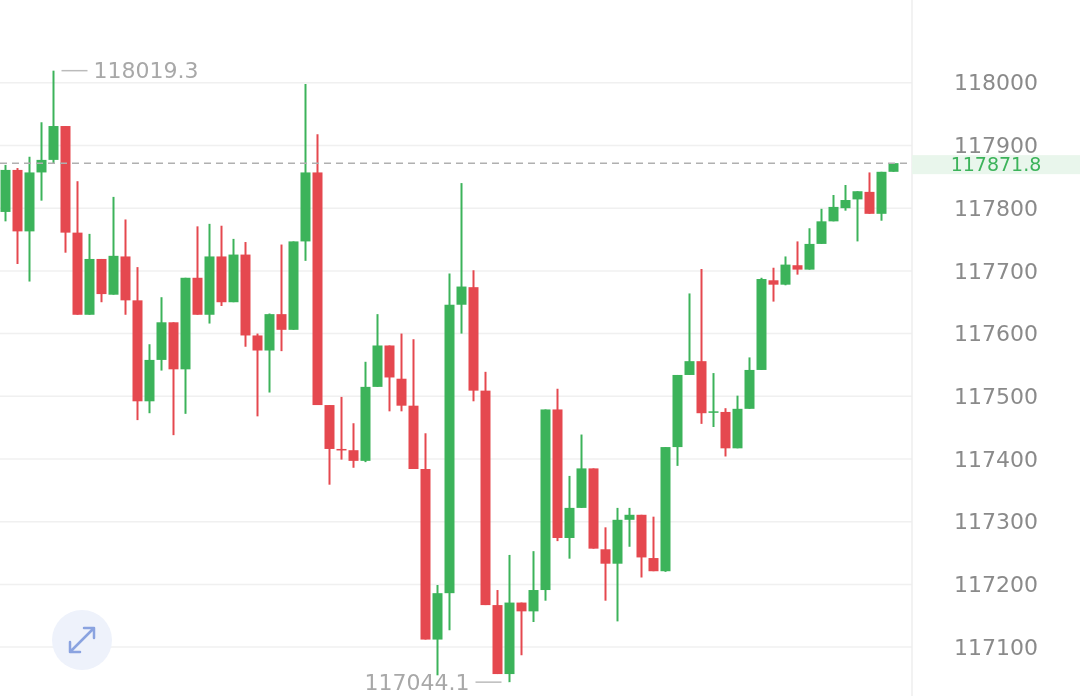 This screenshot has height=696, width=1080. Describe the element at coordinates (996, 522) in the screenshot. I see `y-tick-label: 117300` at that location.